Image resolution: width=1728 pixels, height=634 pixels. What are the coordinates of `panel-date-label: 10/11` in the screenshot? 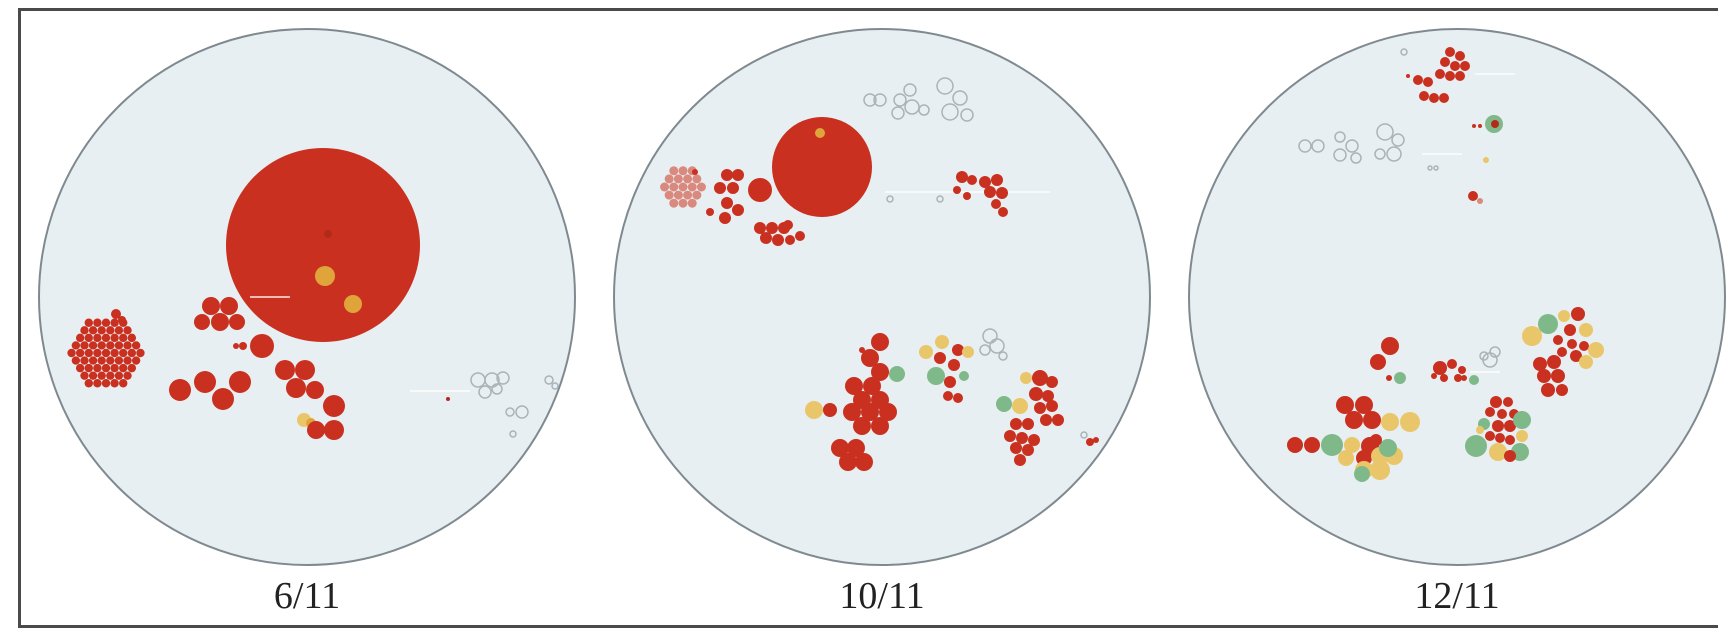 It's located at (881, 596).